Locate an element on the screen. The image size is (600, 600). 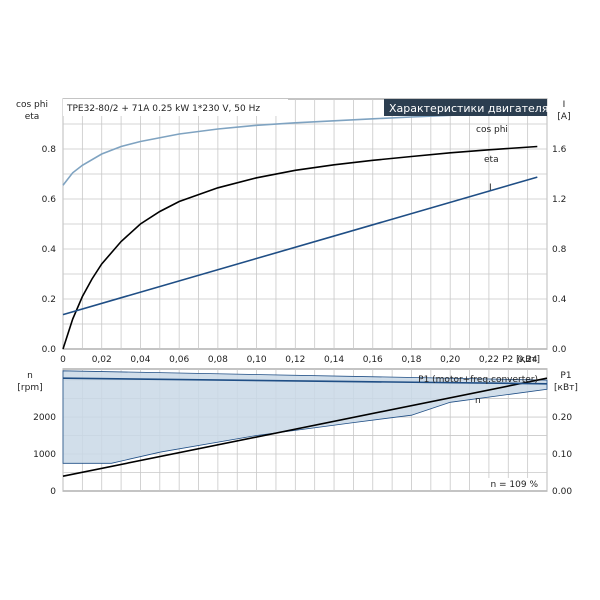
bottom-series-line-p1 is located at coordinates (305, 427).